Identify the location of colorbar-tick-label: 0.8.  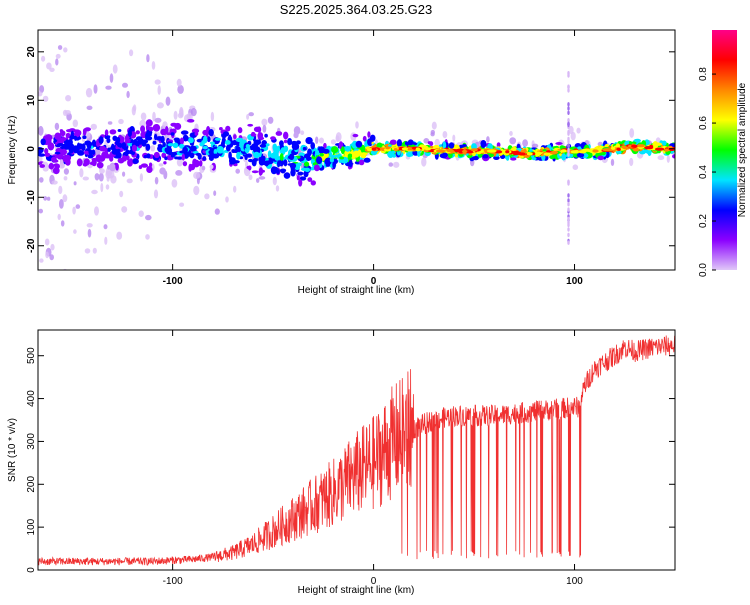
(703, 74).